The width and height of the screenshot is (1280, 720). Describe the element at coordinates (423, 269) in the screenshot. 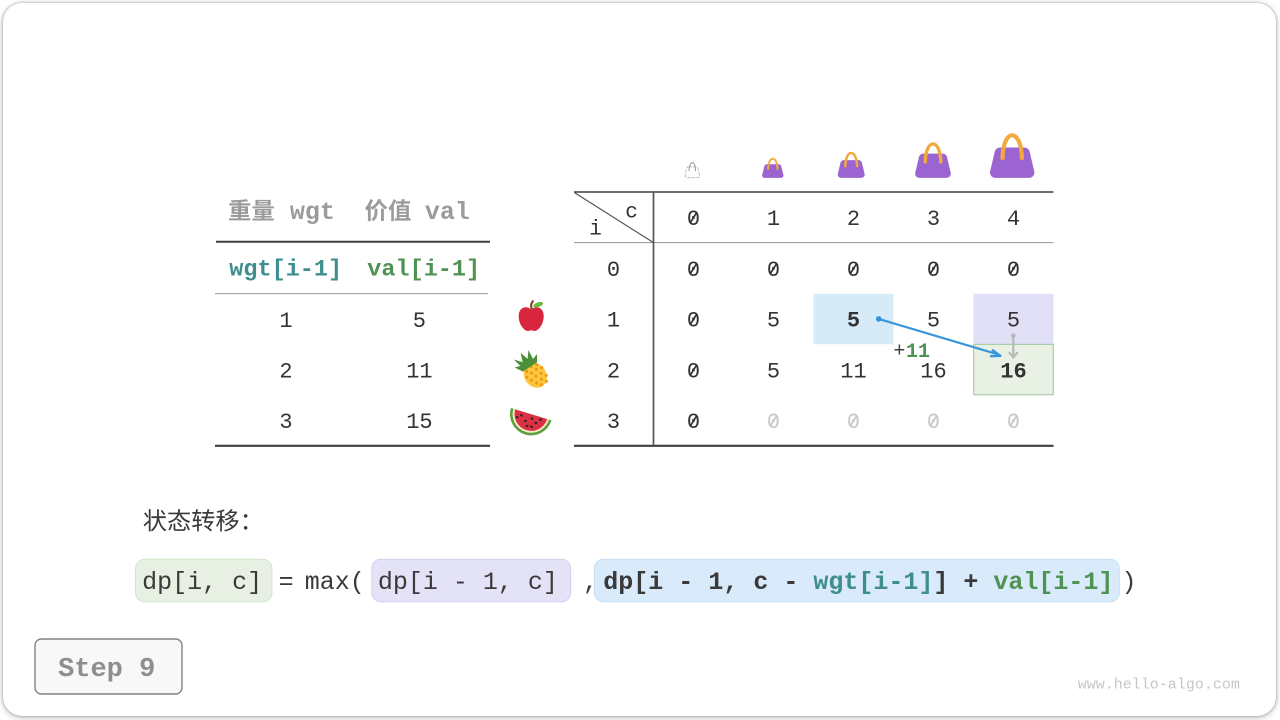

I see `svg-text: val[i-1]` at that location.